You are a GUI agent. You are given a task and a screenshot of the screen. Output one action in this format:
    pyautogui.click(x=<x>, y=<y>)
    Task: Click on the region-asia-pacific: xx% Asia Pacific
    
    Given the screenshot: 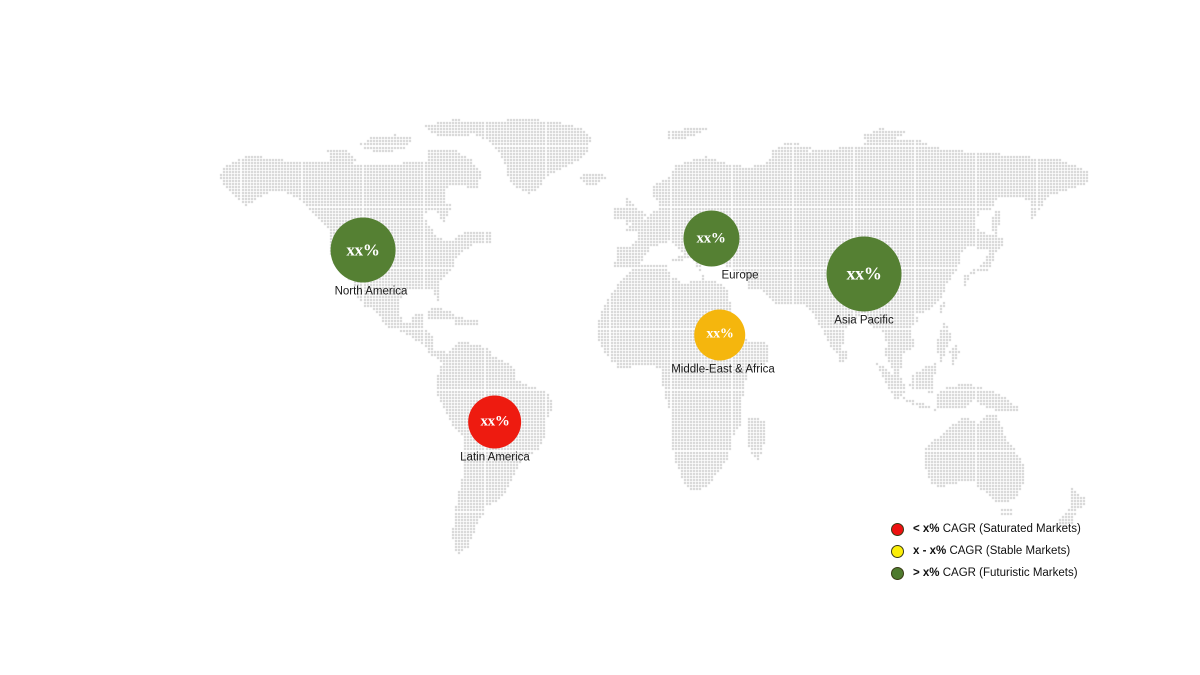 What is the action you would take?
    pyautogui.click(x=864, y=281)
    